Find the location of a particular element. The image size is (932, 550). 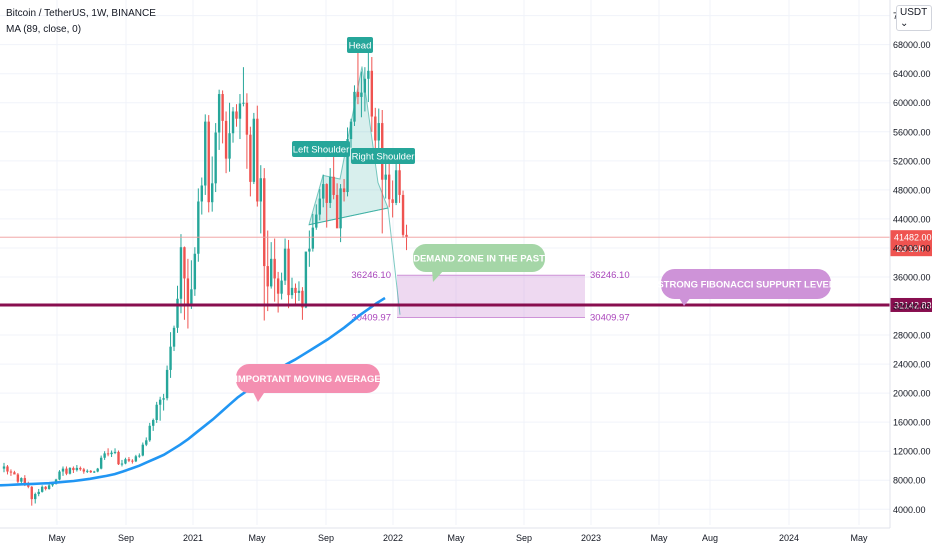

y-tick-label: 64000.00 is located at coordinates (912, 74).